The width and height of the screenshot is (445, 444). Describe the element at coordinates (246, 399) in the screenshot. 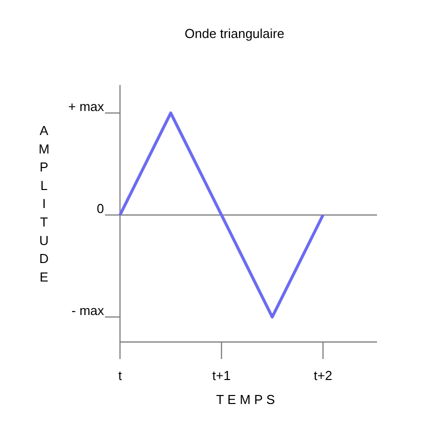

I see `x-axis-title: T E M P S` at that location.